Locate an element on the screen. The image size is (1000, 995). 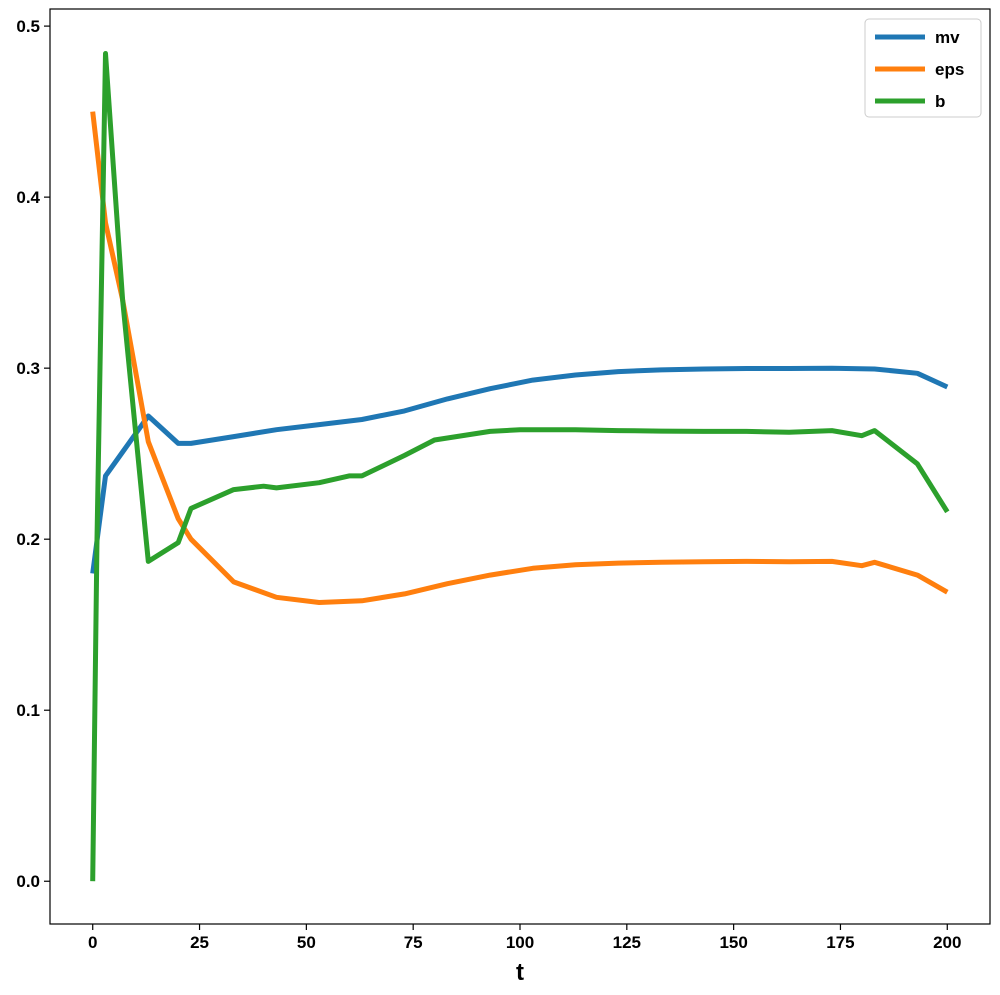
x-tick-label: 100 is located at coordinates (520, 942).